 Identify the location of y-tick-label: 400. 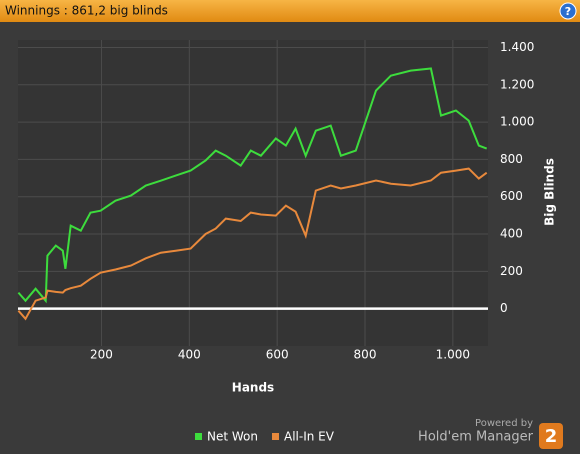
(511, 234).